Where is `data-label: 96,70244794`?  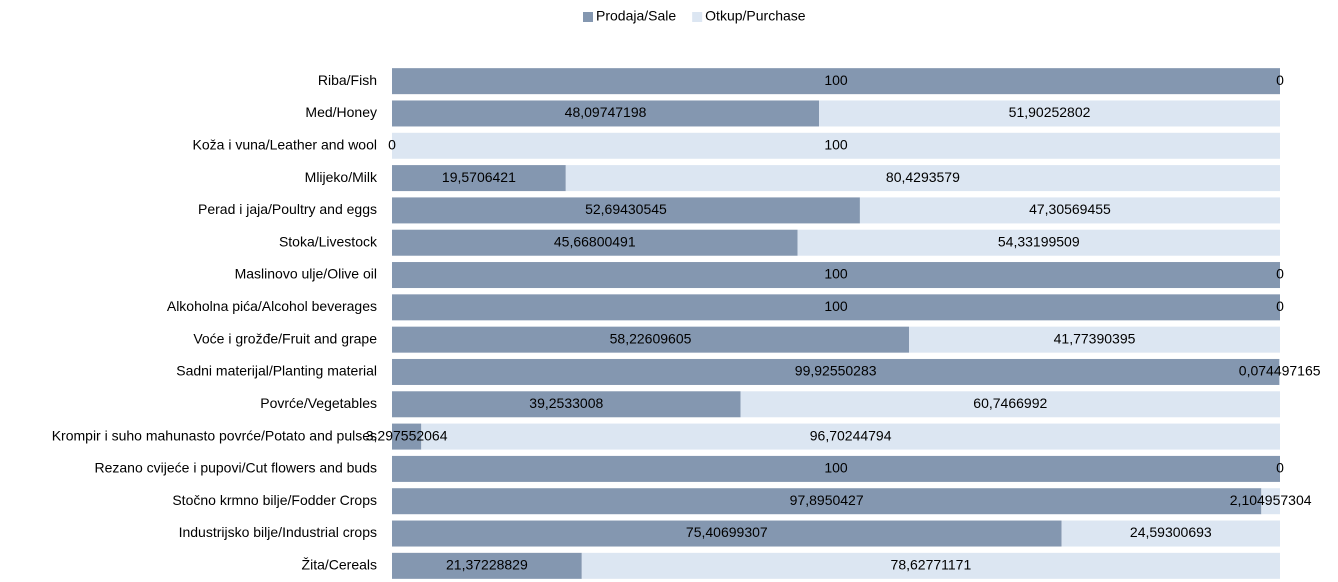 data-label: 96,70244794 is located at coordinates (851, 435).